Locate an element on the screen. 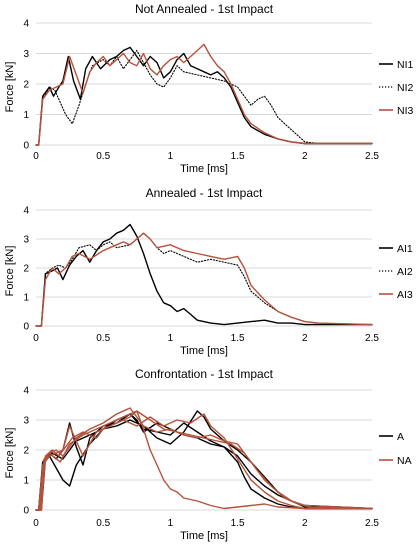 This screenshot has height=550, width=418. legend-label: NI1 is located at coordinates (405, 65).